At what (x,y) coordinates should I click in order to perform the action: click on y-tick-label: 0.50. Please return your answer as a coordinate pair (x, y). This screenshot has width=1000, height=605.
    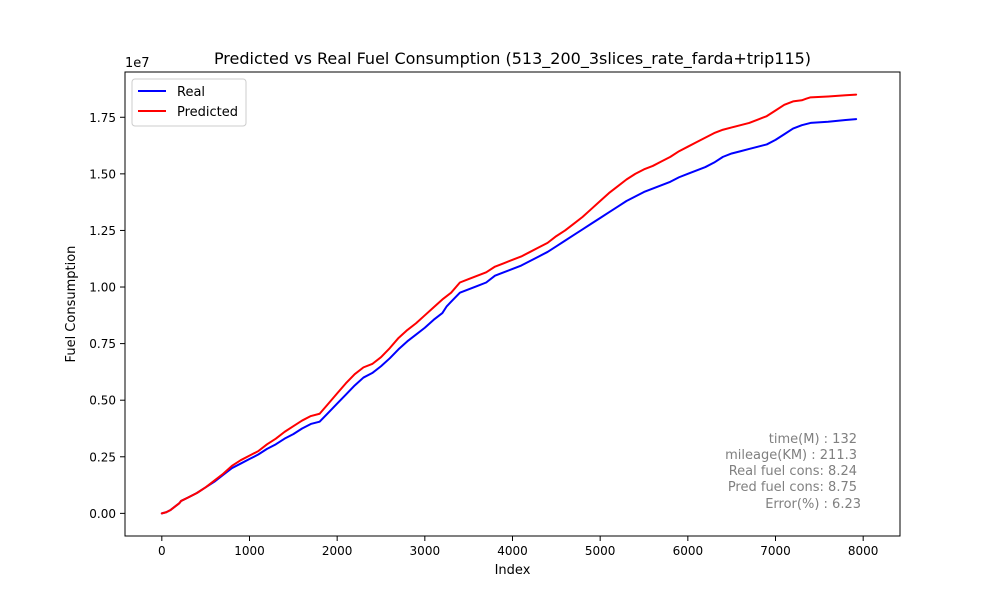
    Looking at the image, I should click on (102, 401).